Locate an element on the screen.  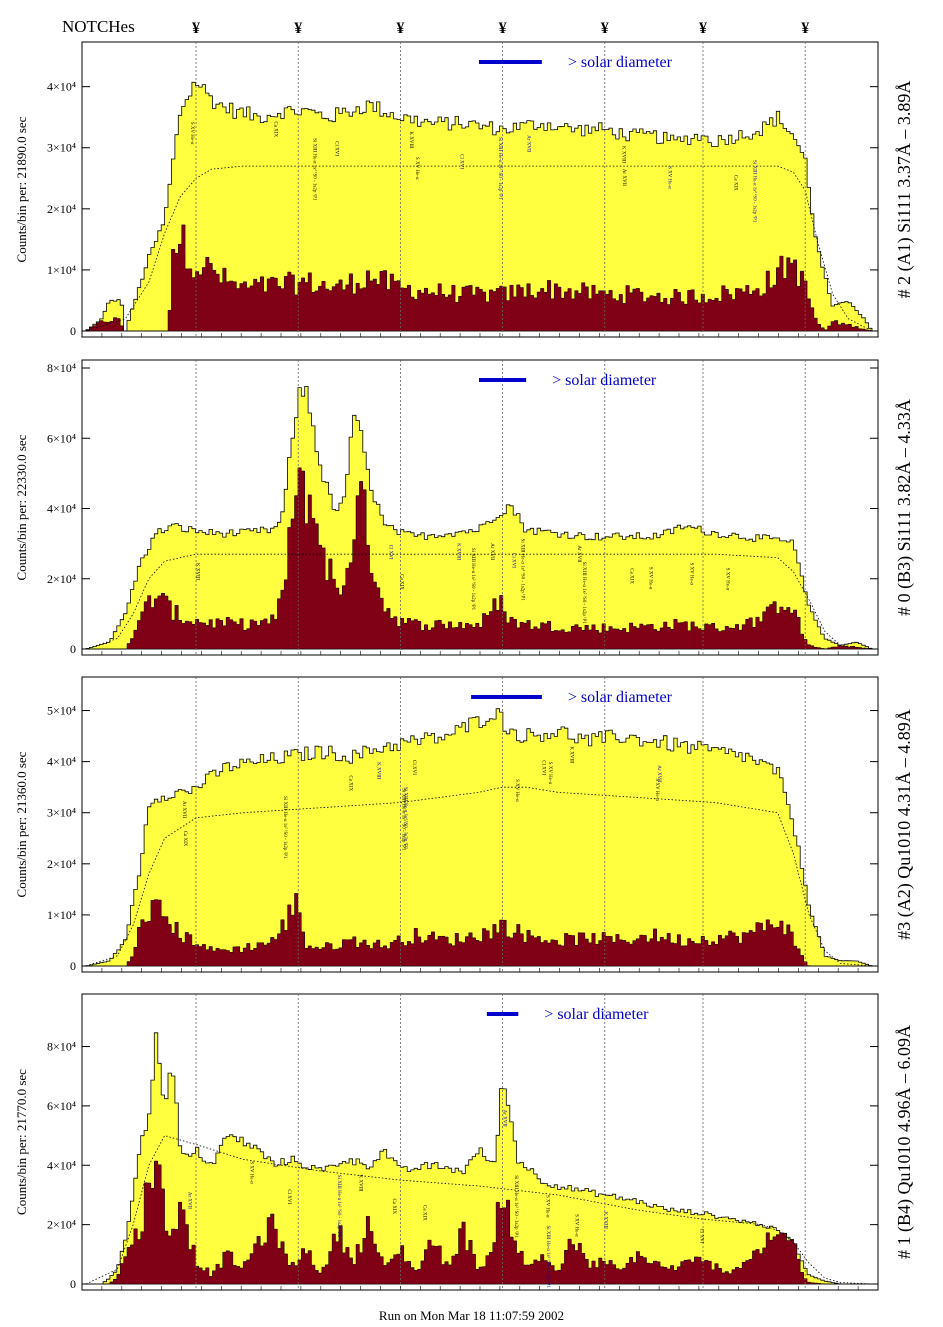
notch-marker-6: ¥ is located at coordinates (703, 28).